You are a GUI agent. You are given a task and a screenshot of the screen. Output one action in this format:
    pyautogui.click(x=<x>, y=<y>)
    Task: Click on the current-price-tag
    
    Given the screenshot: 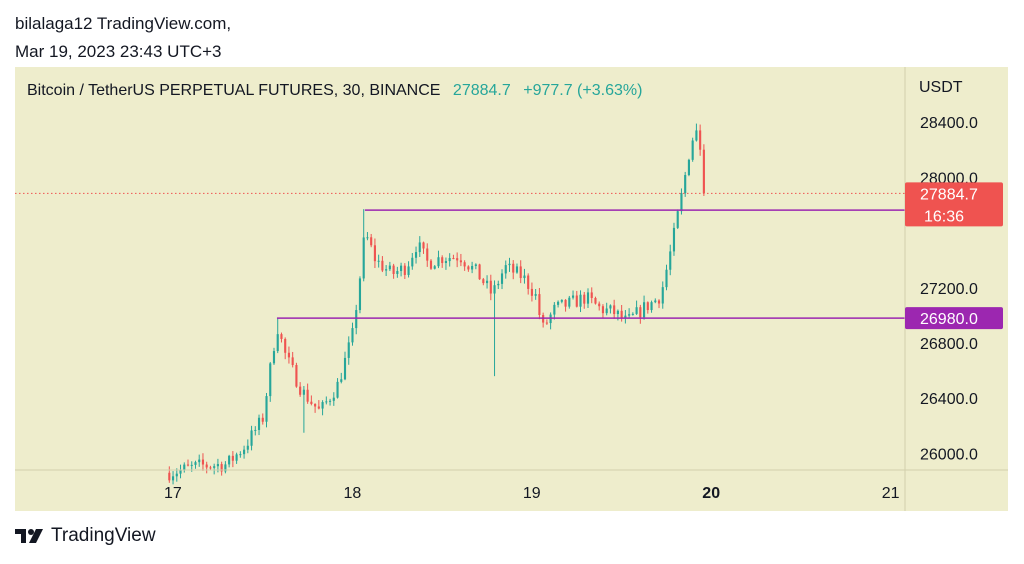 What is the action you would take?
    pyautogui.click(x=954, y=204)
    